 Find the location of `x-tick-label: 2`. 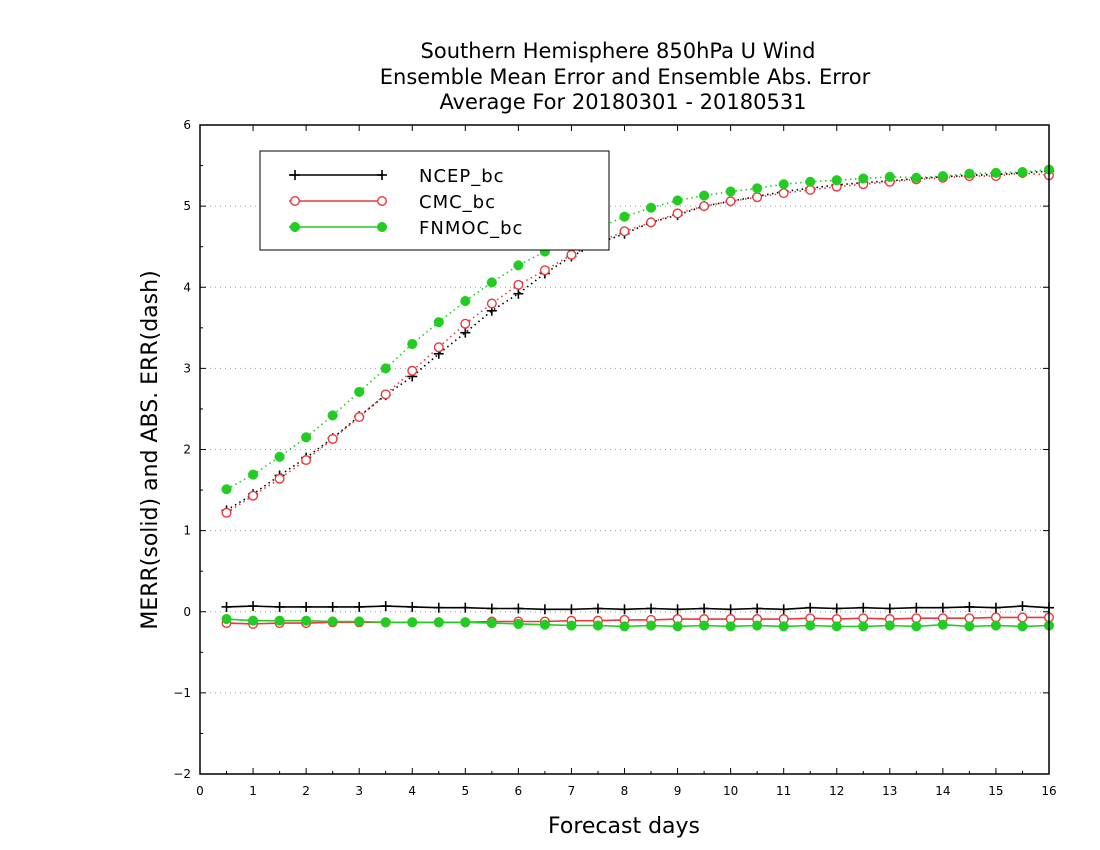

x-tick-label: 2 is located at coordinates (306, 791).